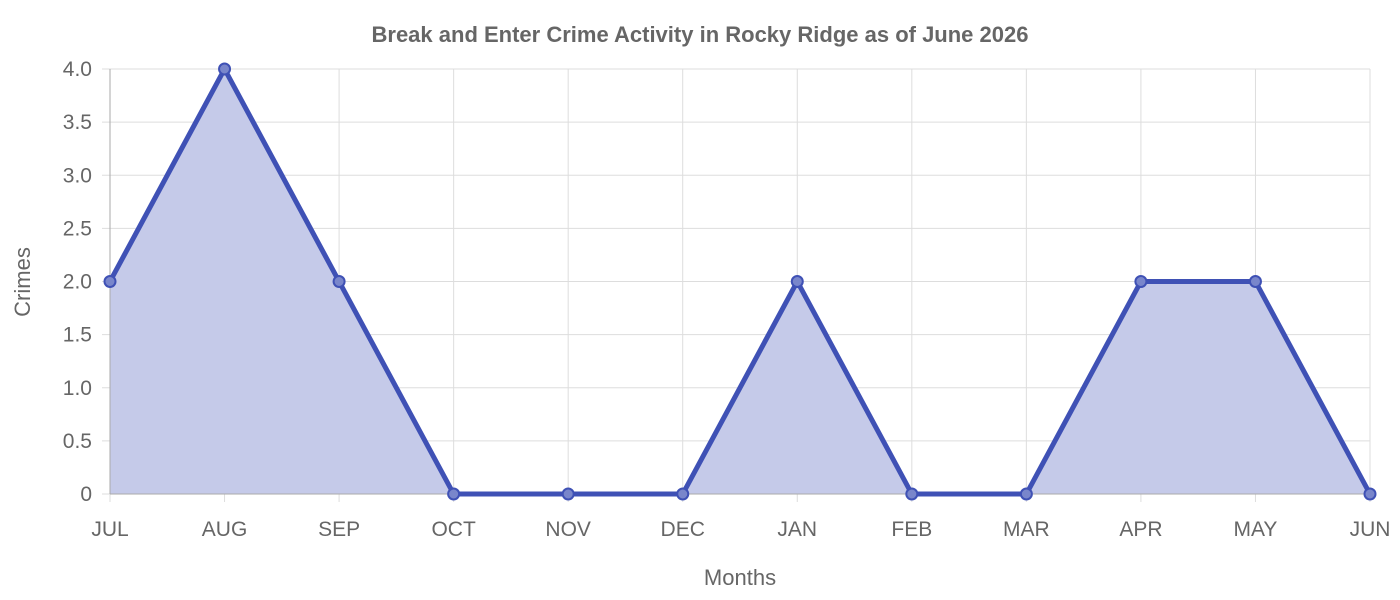  I want to click on x-axis-title: Months, so click(740, 577).